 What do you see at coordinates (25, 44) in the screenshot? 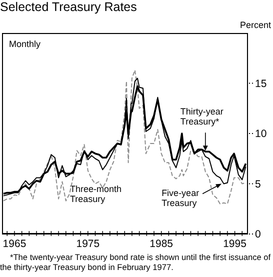
I see `annotation: Monthly` at bounding box center [25, 44].